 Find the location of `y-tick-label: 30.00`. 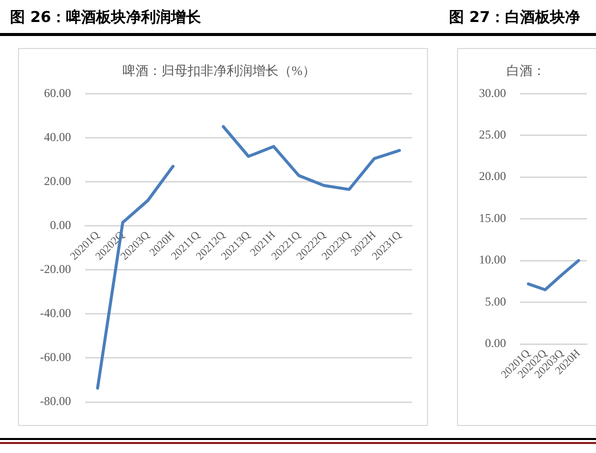

y-tick-label: 30.00 is located at coordinates (492, 93).